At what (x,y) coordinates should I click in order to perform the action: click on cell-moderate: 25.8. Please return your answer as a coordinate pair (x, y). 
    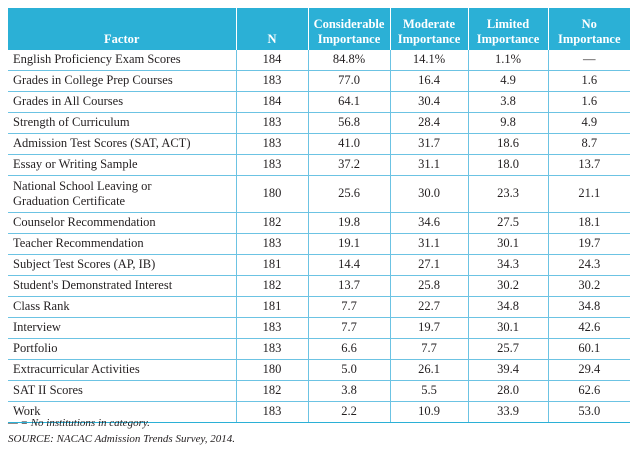
    Looking at the image, I should click on (429, 286).